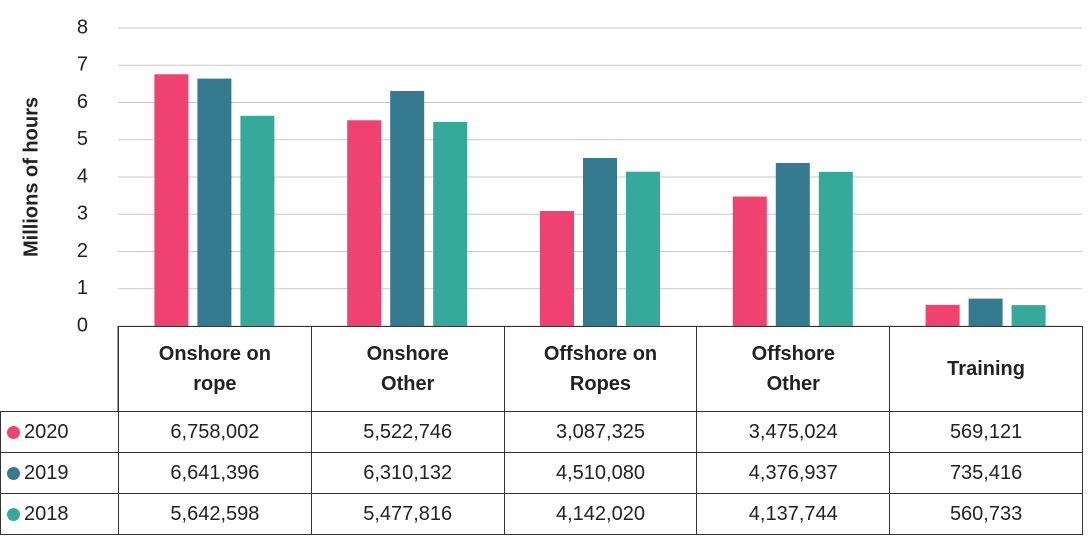 This screenshot has height=538, width=1090. What do you see at coordinates (986, 432) in the screenshot?
I see `value-cell: 569,121` at bounding box center [986, 432].